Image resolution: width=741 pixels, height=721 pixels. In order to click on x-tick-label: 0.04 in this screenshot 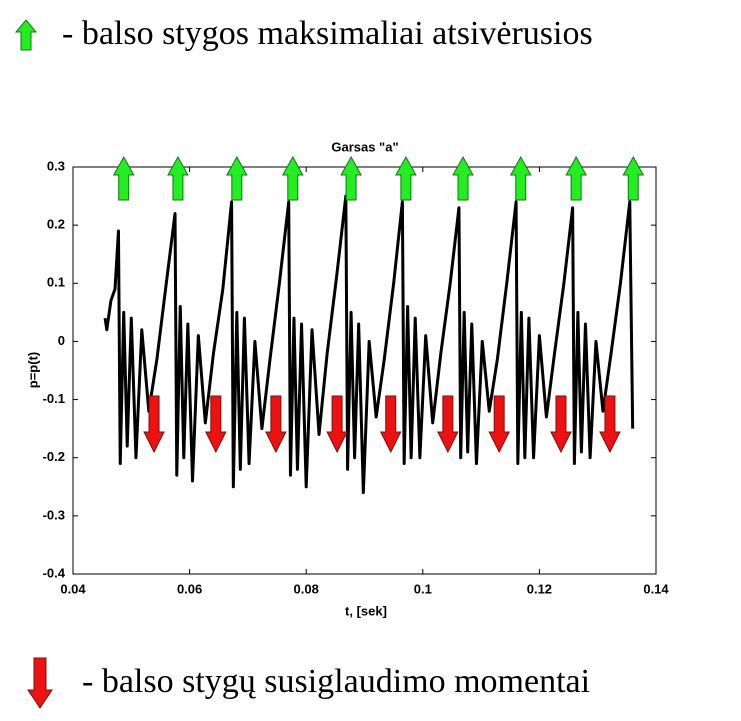, I will do `click(73, 588)`.